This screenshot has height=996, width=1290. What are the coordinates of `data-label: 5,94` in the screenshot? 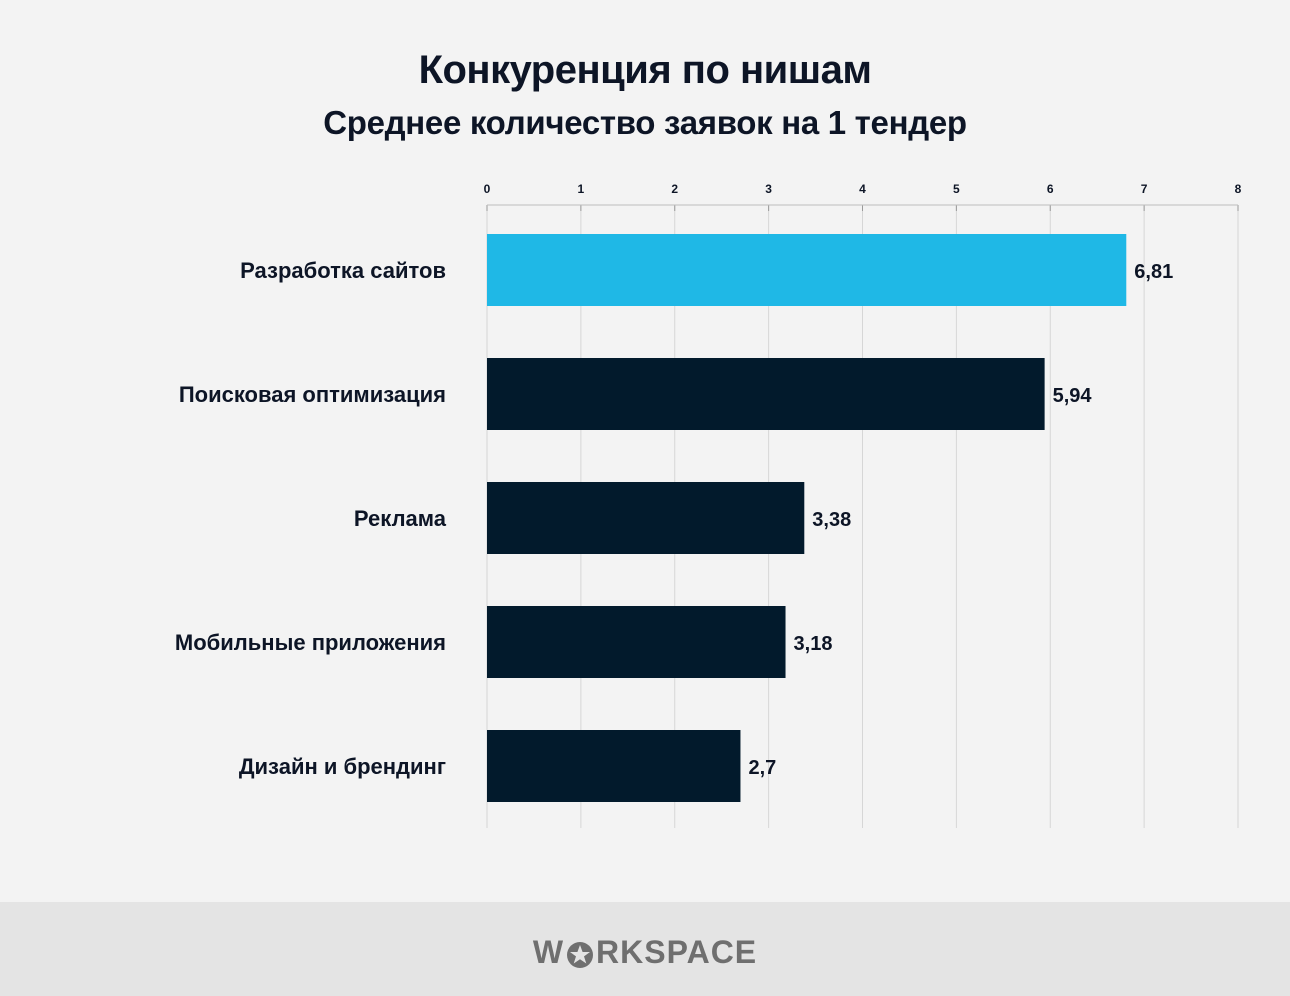 It's located at (1073, 396).